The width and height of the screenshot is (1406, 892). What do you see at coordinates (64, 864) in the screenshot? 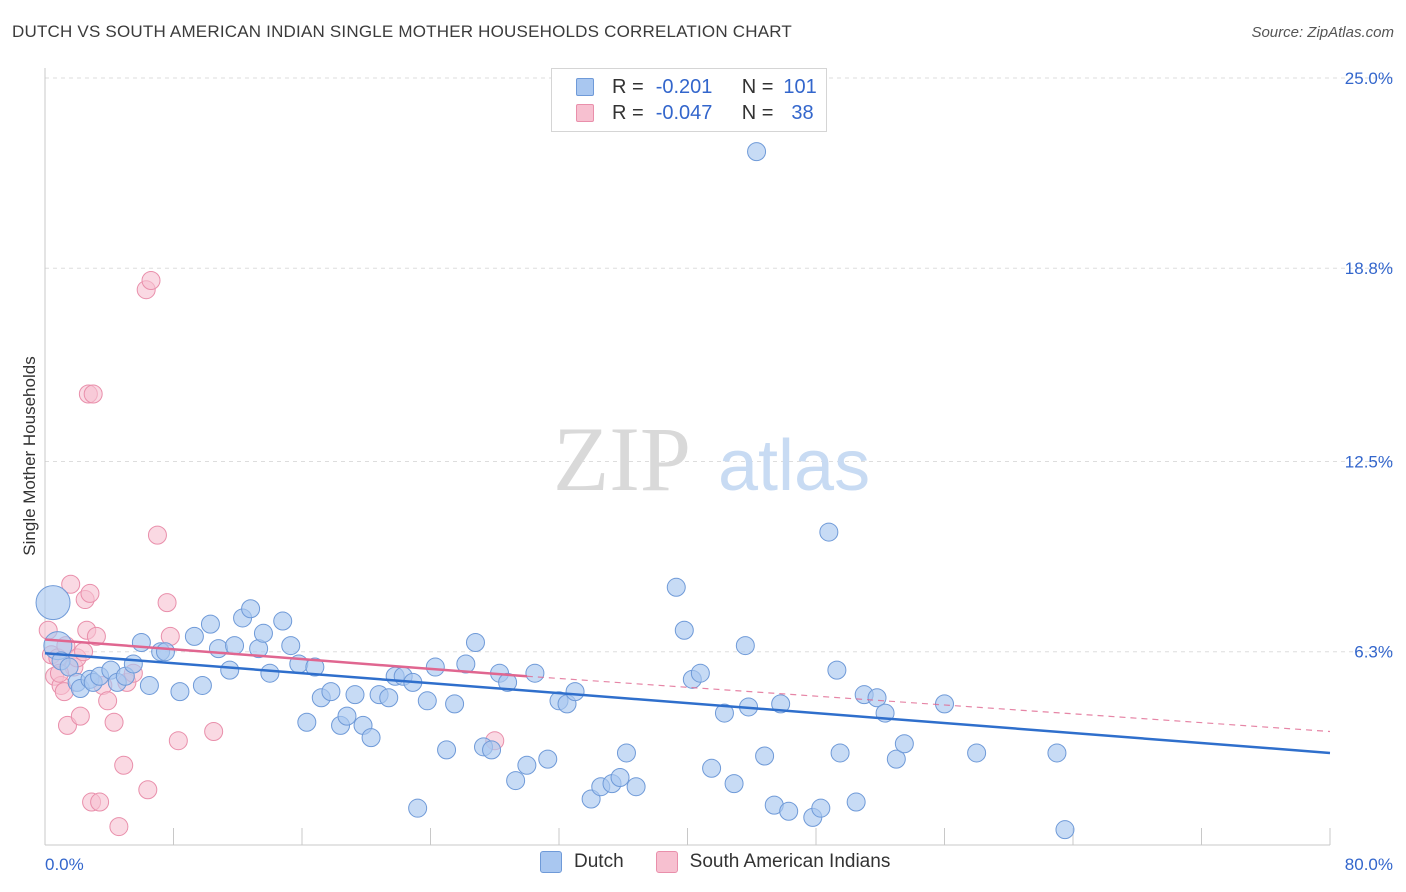
I see `x-tick-label: 0.0%` at bounding box center [64, 864].